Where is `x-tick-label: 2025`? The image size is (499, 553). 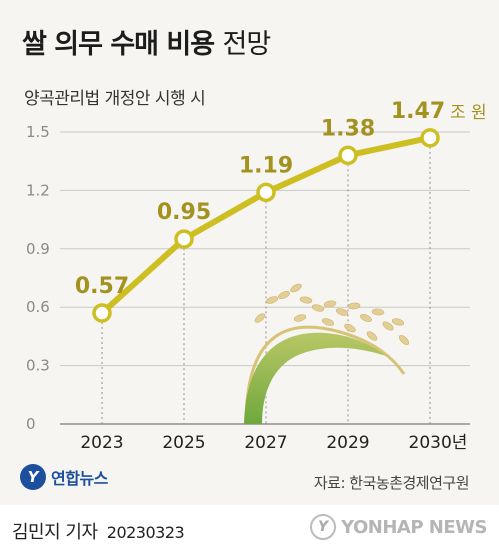 x-tick-label: 2025 is located at coordinates (183, 443).